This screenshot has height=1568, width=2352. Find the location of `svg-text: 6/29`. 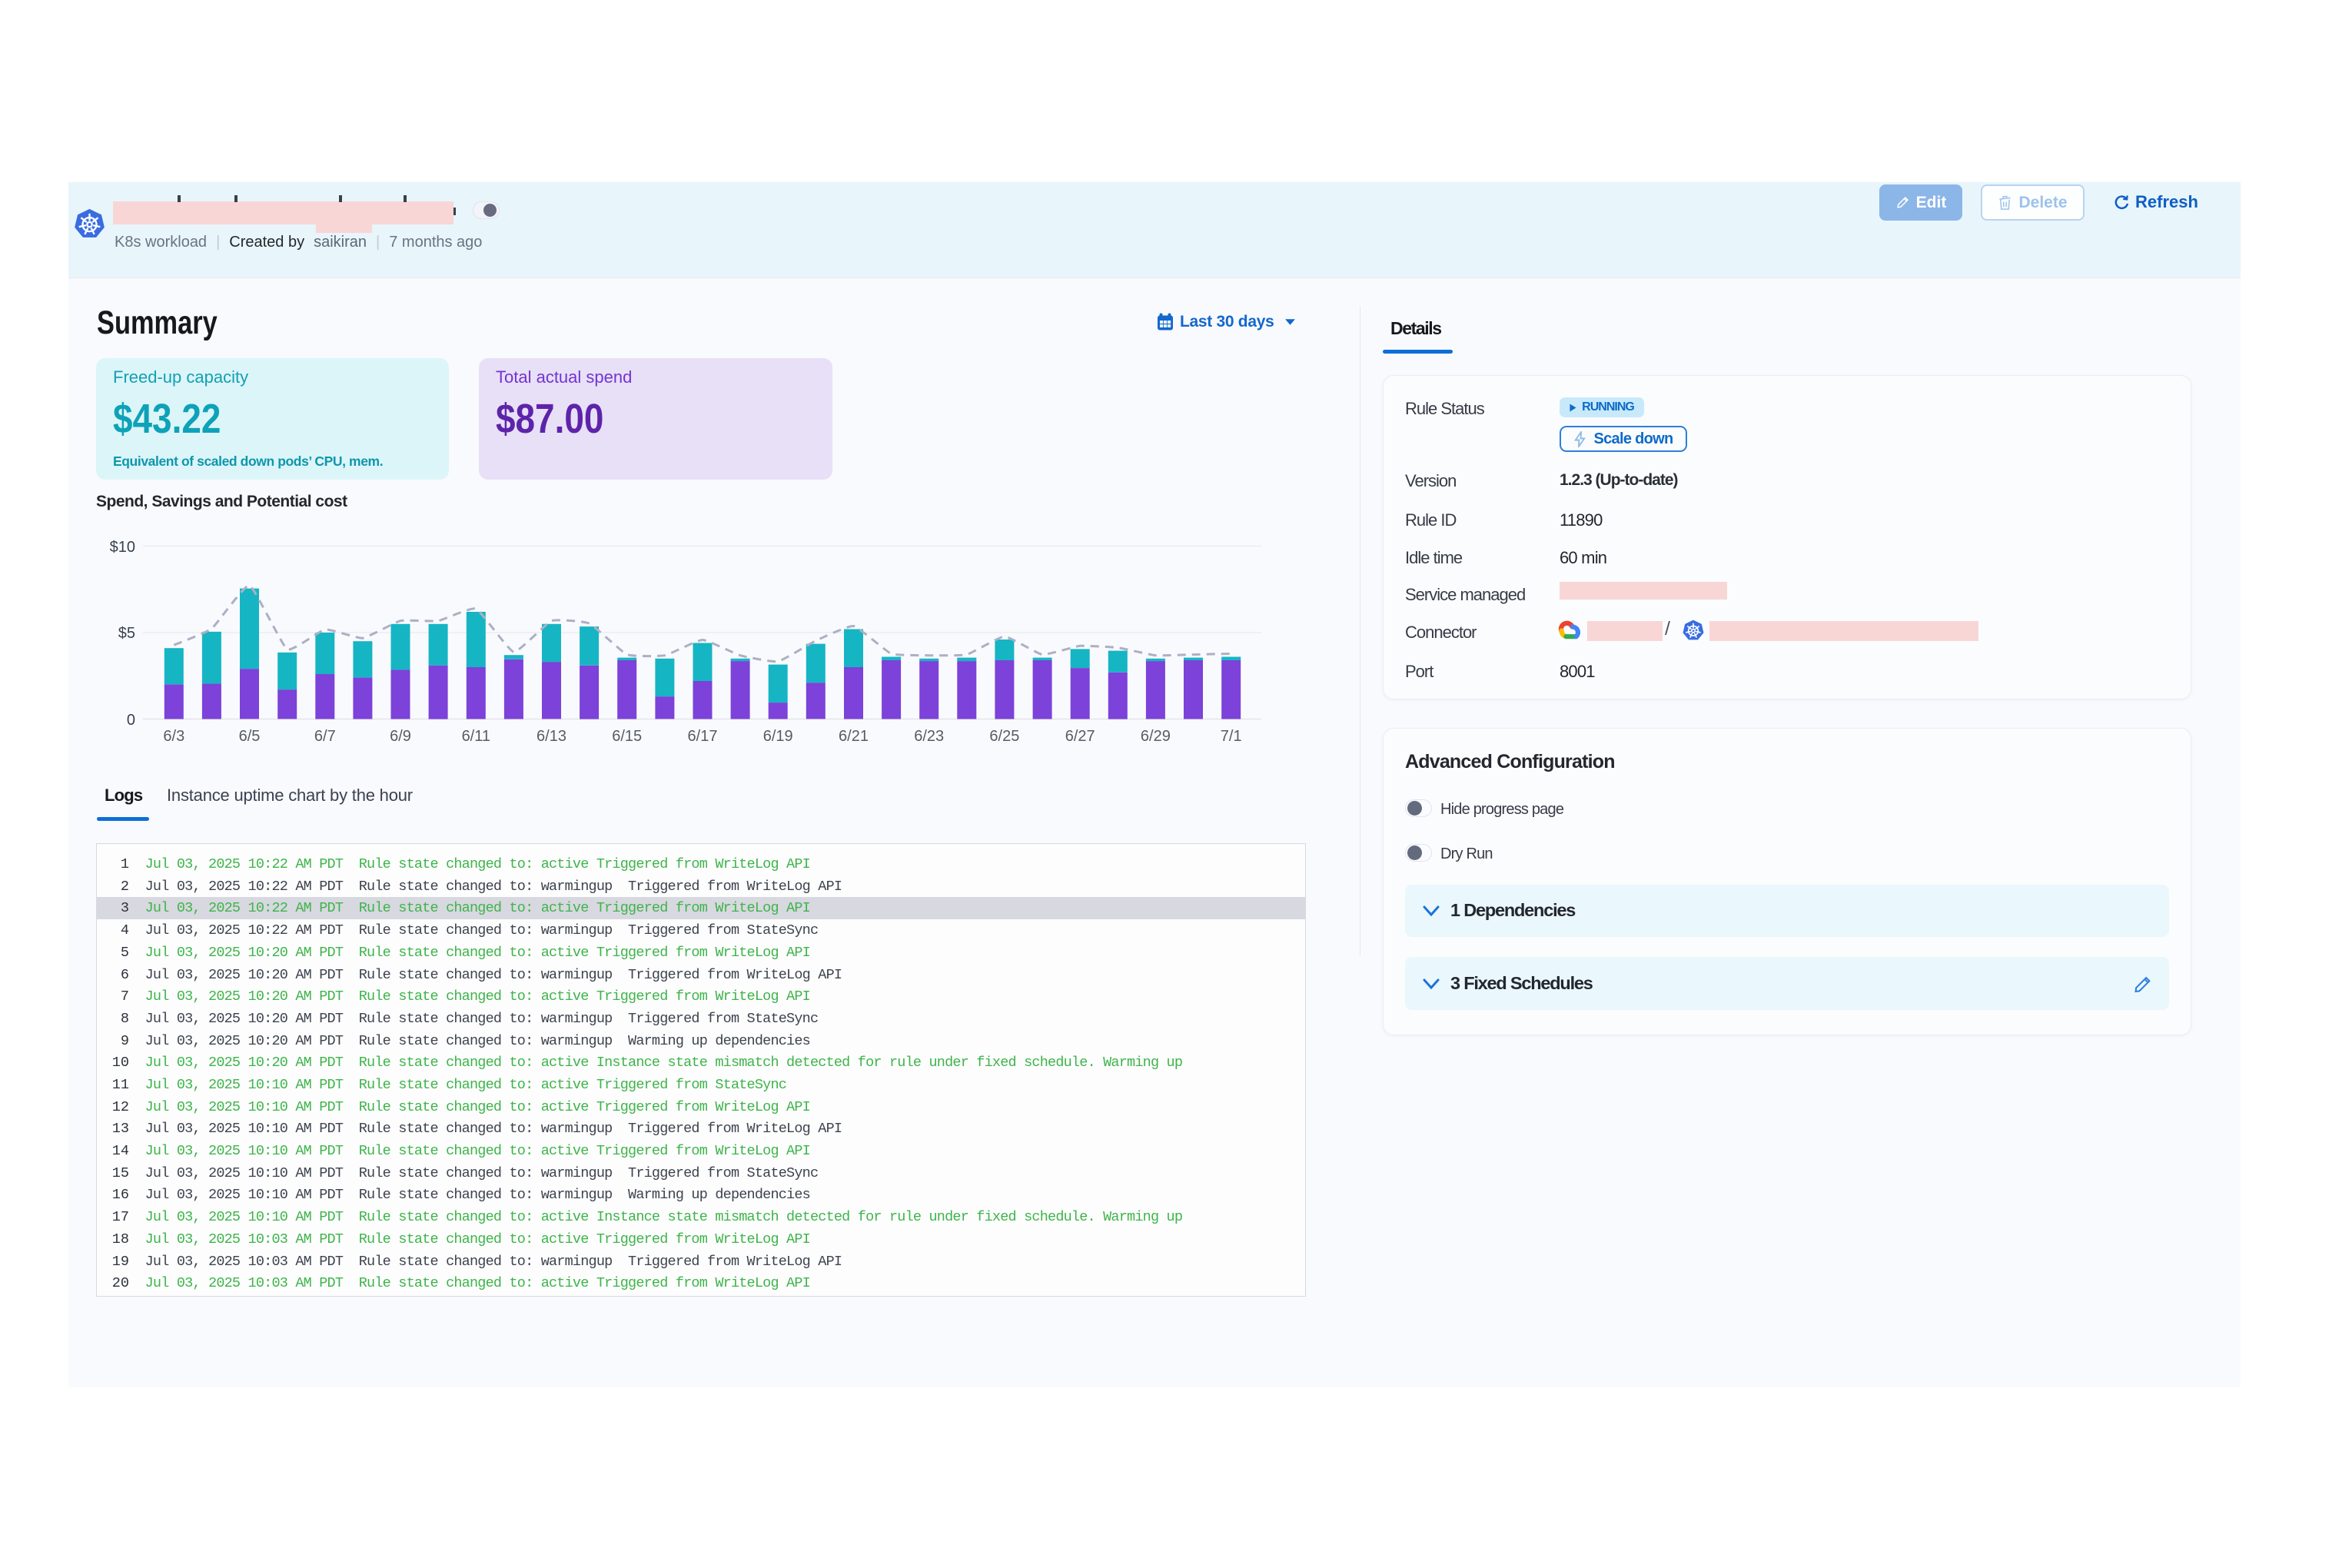

svg-text: 6/29 is located at coordinates (1156, 736).